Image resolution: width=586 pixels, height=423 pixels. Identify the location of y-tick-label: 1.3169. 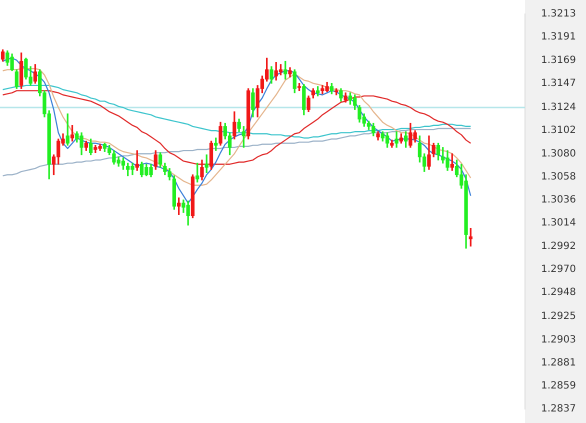
(558, 60).